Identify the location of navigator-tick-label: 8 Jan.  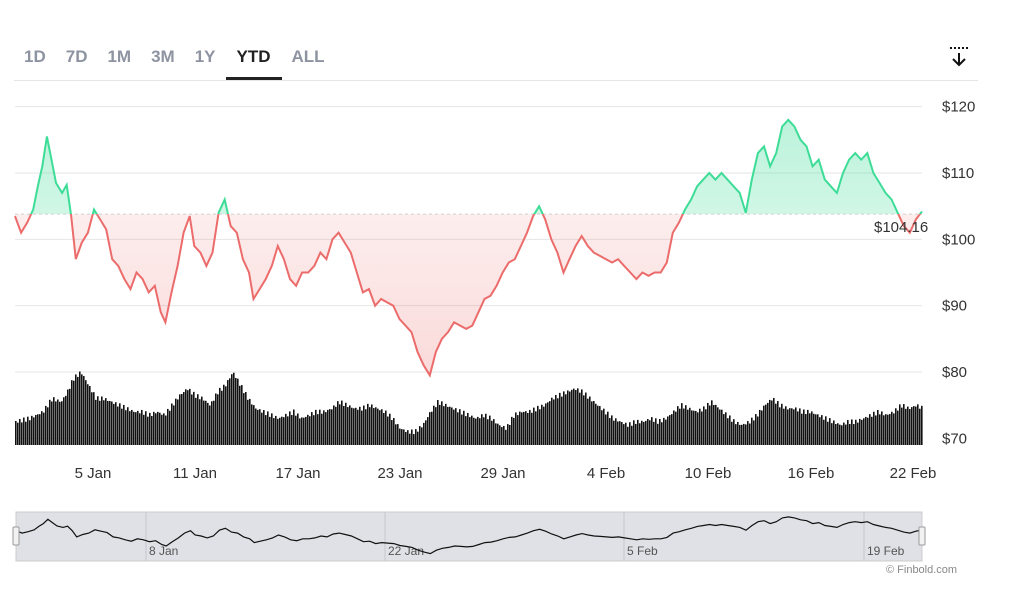
(163, 551).